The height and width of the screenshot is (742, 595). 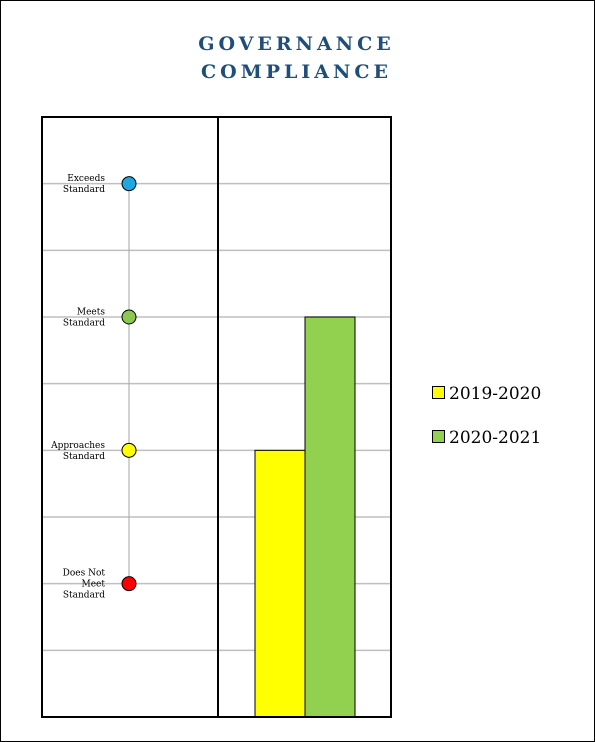 I want to click on chart-title: GOVERNANCE COMPLIANCE, so click(x=296, y=58).